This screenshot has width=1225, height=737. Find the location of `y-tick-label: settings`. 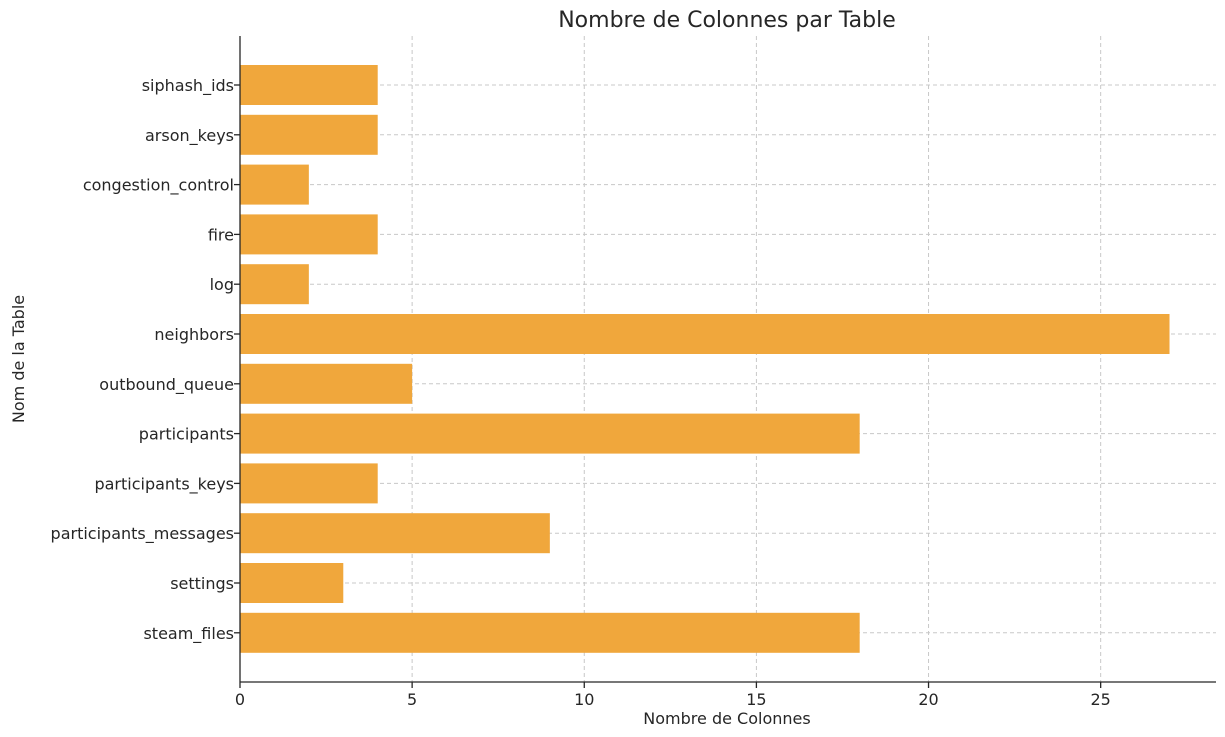

y-tick-label: settings is located at coordinates (202, 583).